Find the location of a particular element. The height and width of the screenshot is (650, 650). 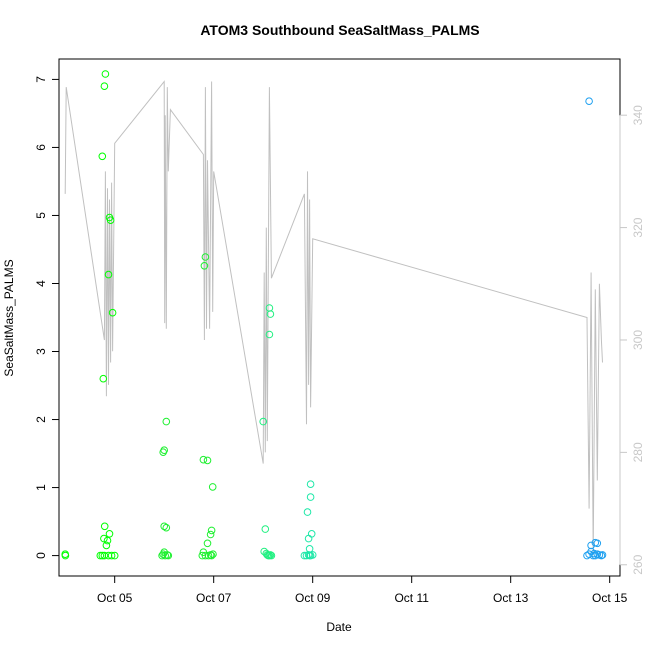

y-tick-label: 7 is located at coordinates (41, 79).